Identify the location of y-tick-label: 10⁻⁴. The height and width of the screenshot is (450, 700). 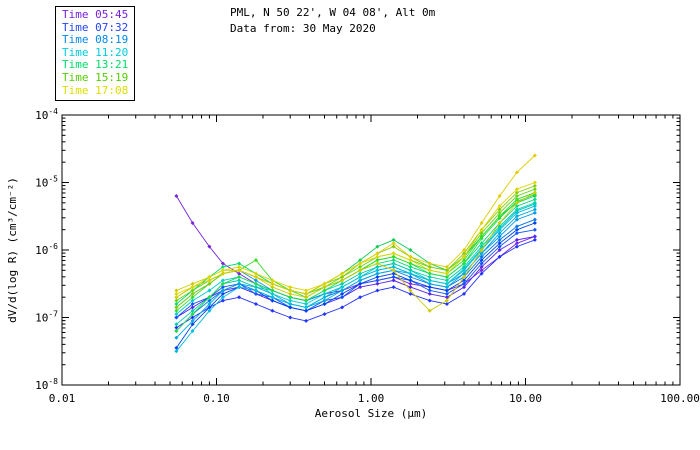
(46, 114).